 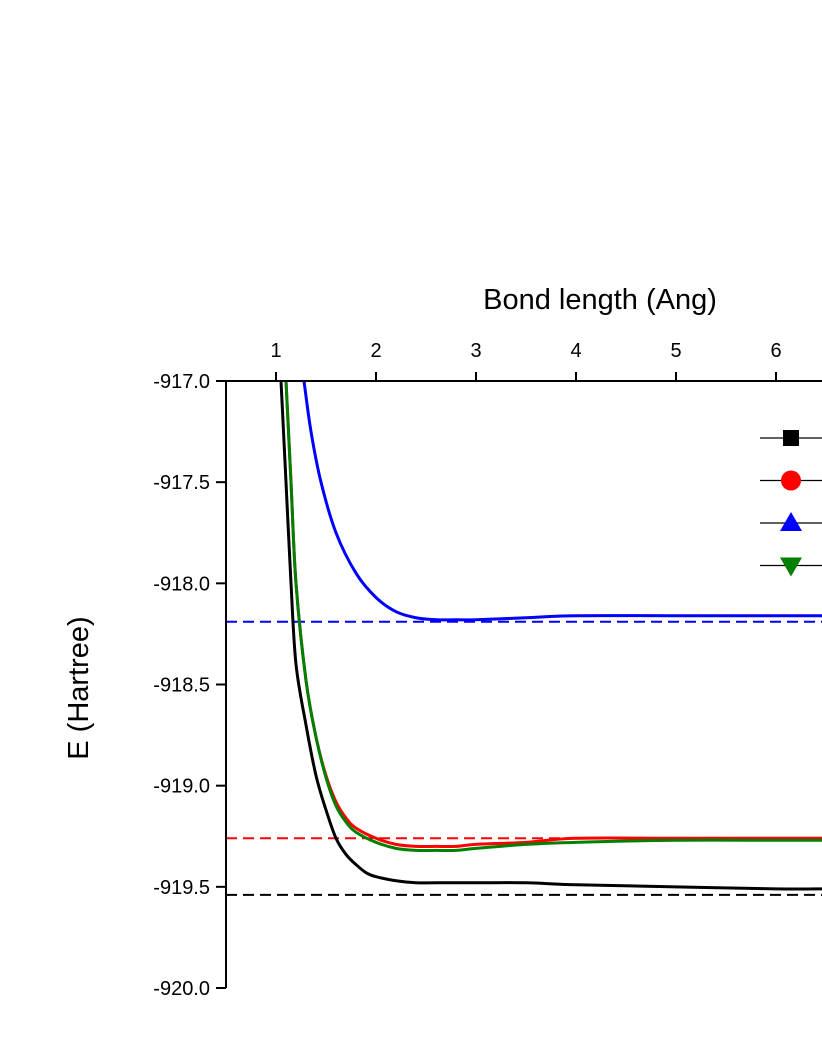 What do you see at coordinates (675, 351) in the screenshot?
I see `x-tick-label: 5` at bounding box center [675, 351].